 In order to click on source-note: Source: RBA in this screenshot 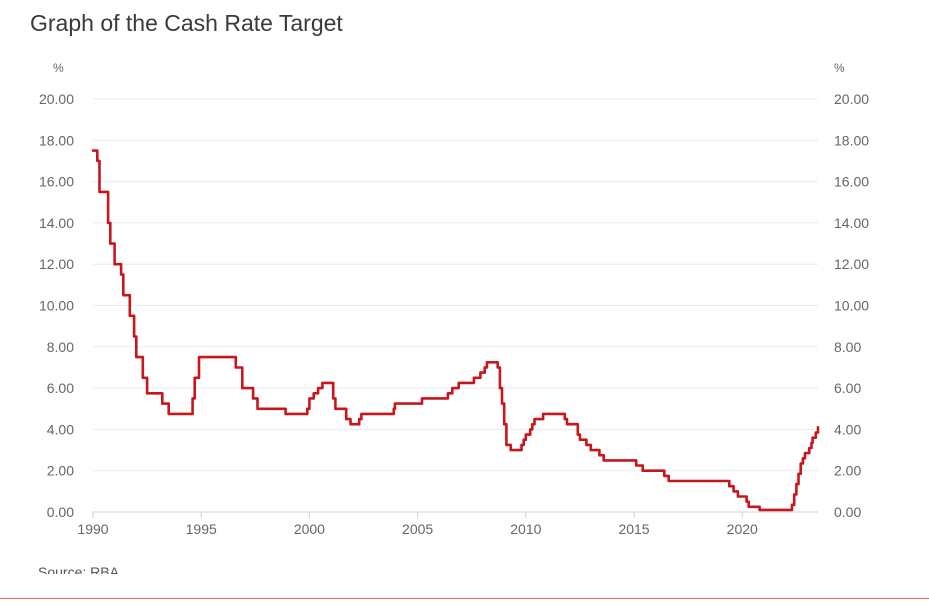, I will do `click(78, 569)`.